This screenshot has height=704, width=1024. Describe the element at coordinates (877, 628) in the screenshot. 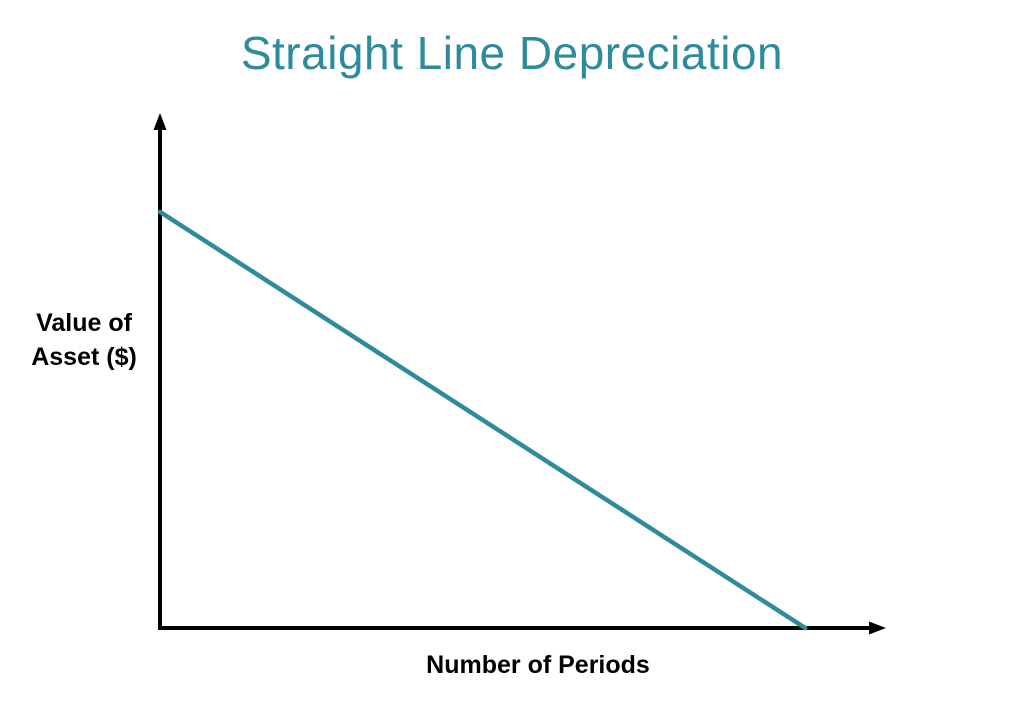

I see `x-axis-arrowhead-icon` at that location.